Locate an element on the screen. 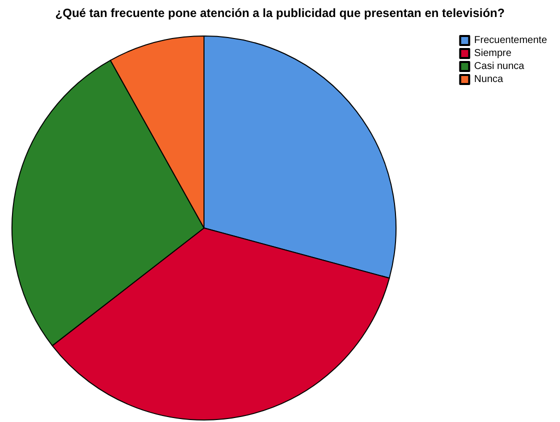 This screenshot has width=560, height=422. chart-title: ¿Qué tan frecuente pone atención a la publicidad que presentan en televisión? is located at coordinates (280, 13).